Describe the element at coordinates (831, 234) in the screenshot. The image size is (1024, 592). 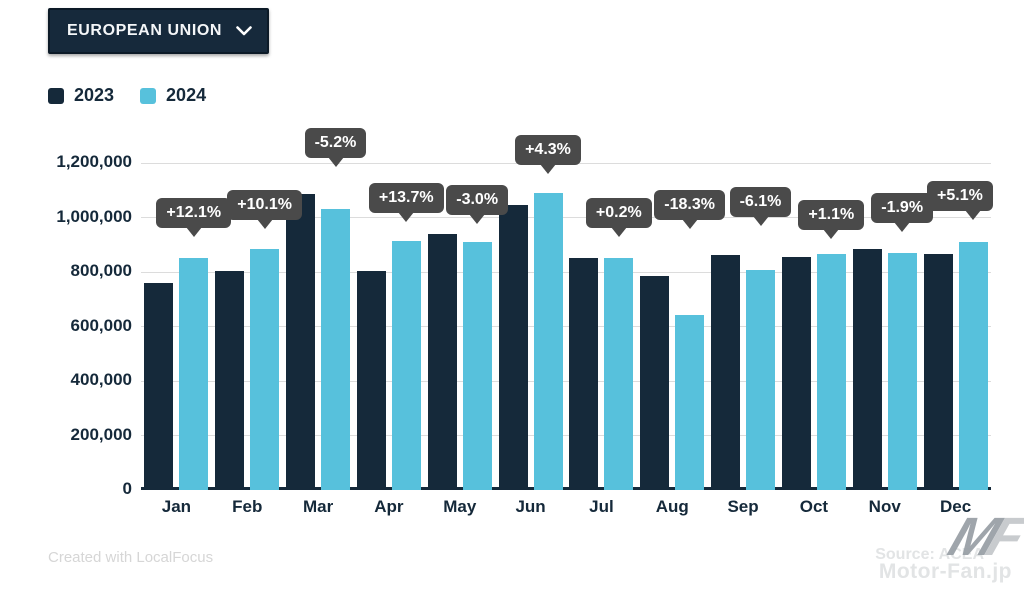
I see `change-label-pointer-oct` at that location.